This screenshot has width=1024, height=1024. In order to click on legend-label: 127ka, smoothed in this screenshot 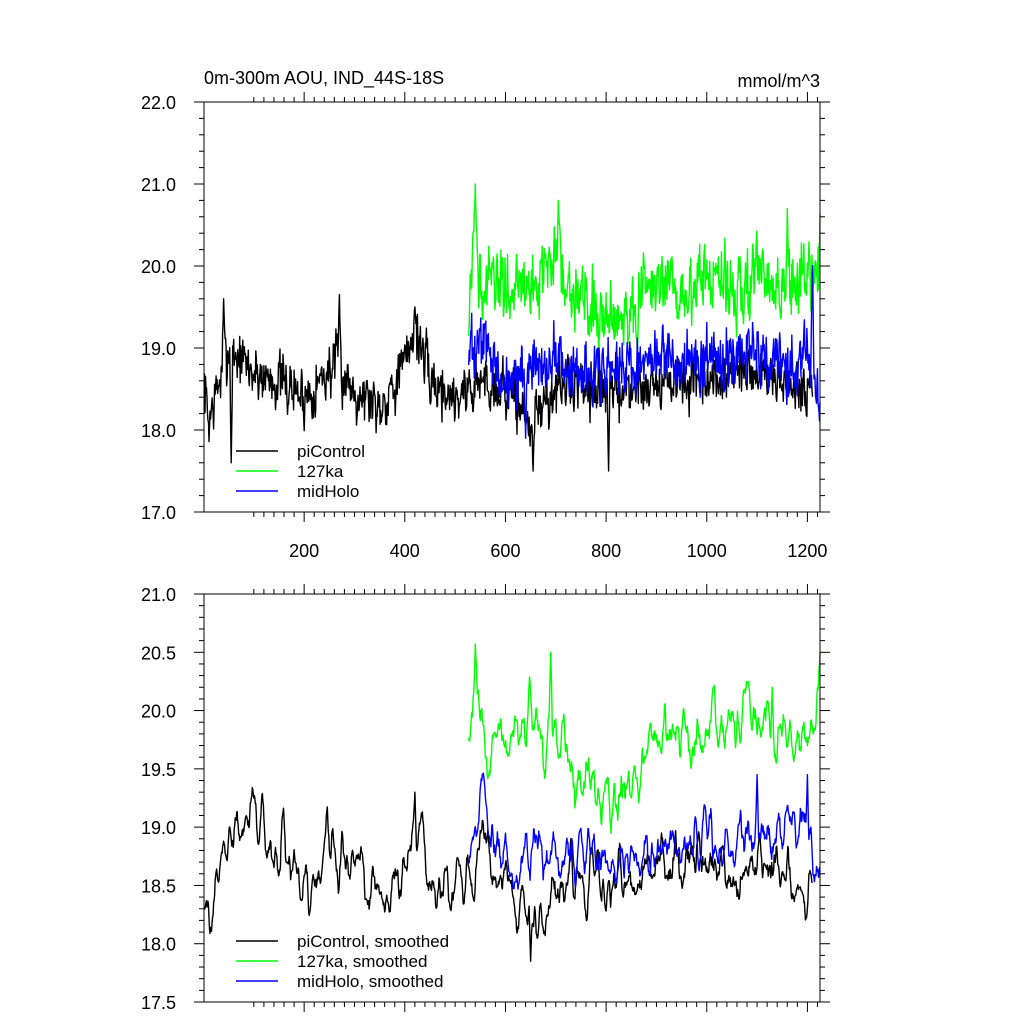, I will do `click(362, 961)`.